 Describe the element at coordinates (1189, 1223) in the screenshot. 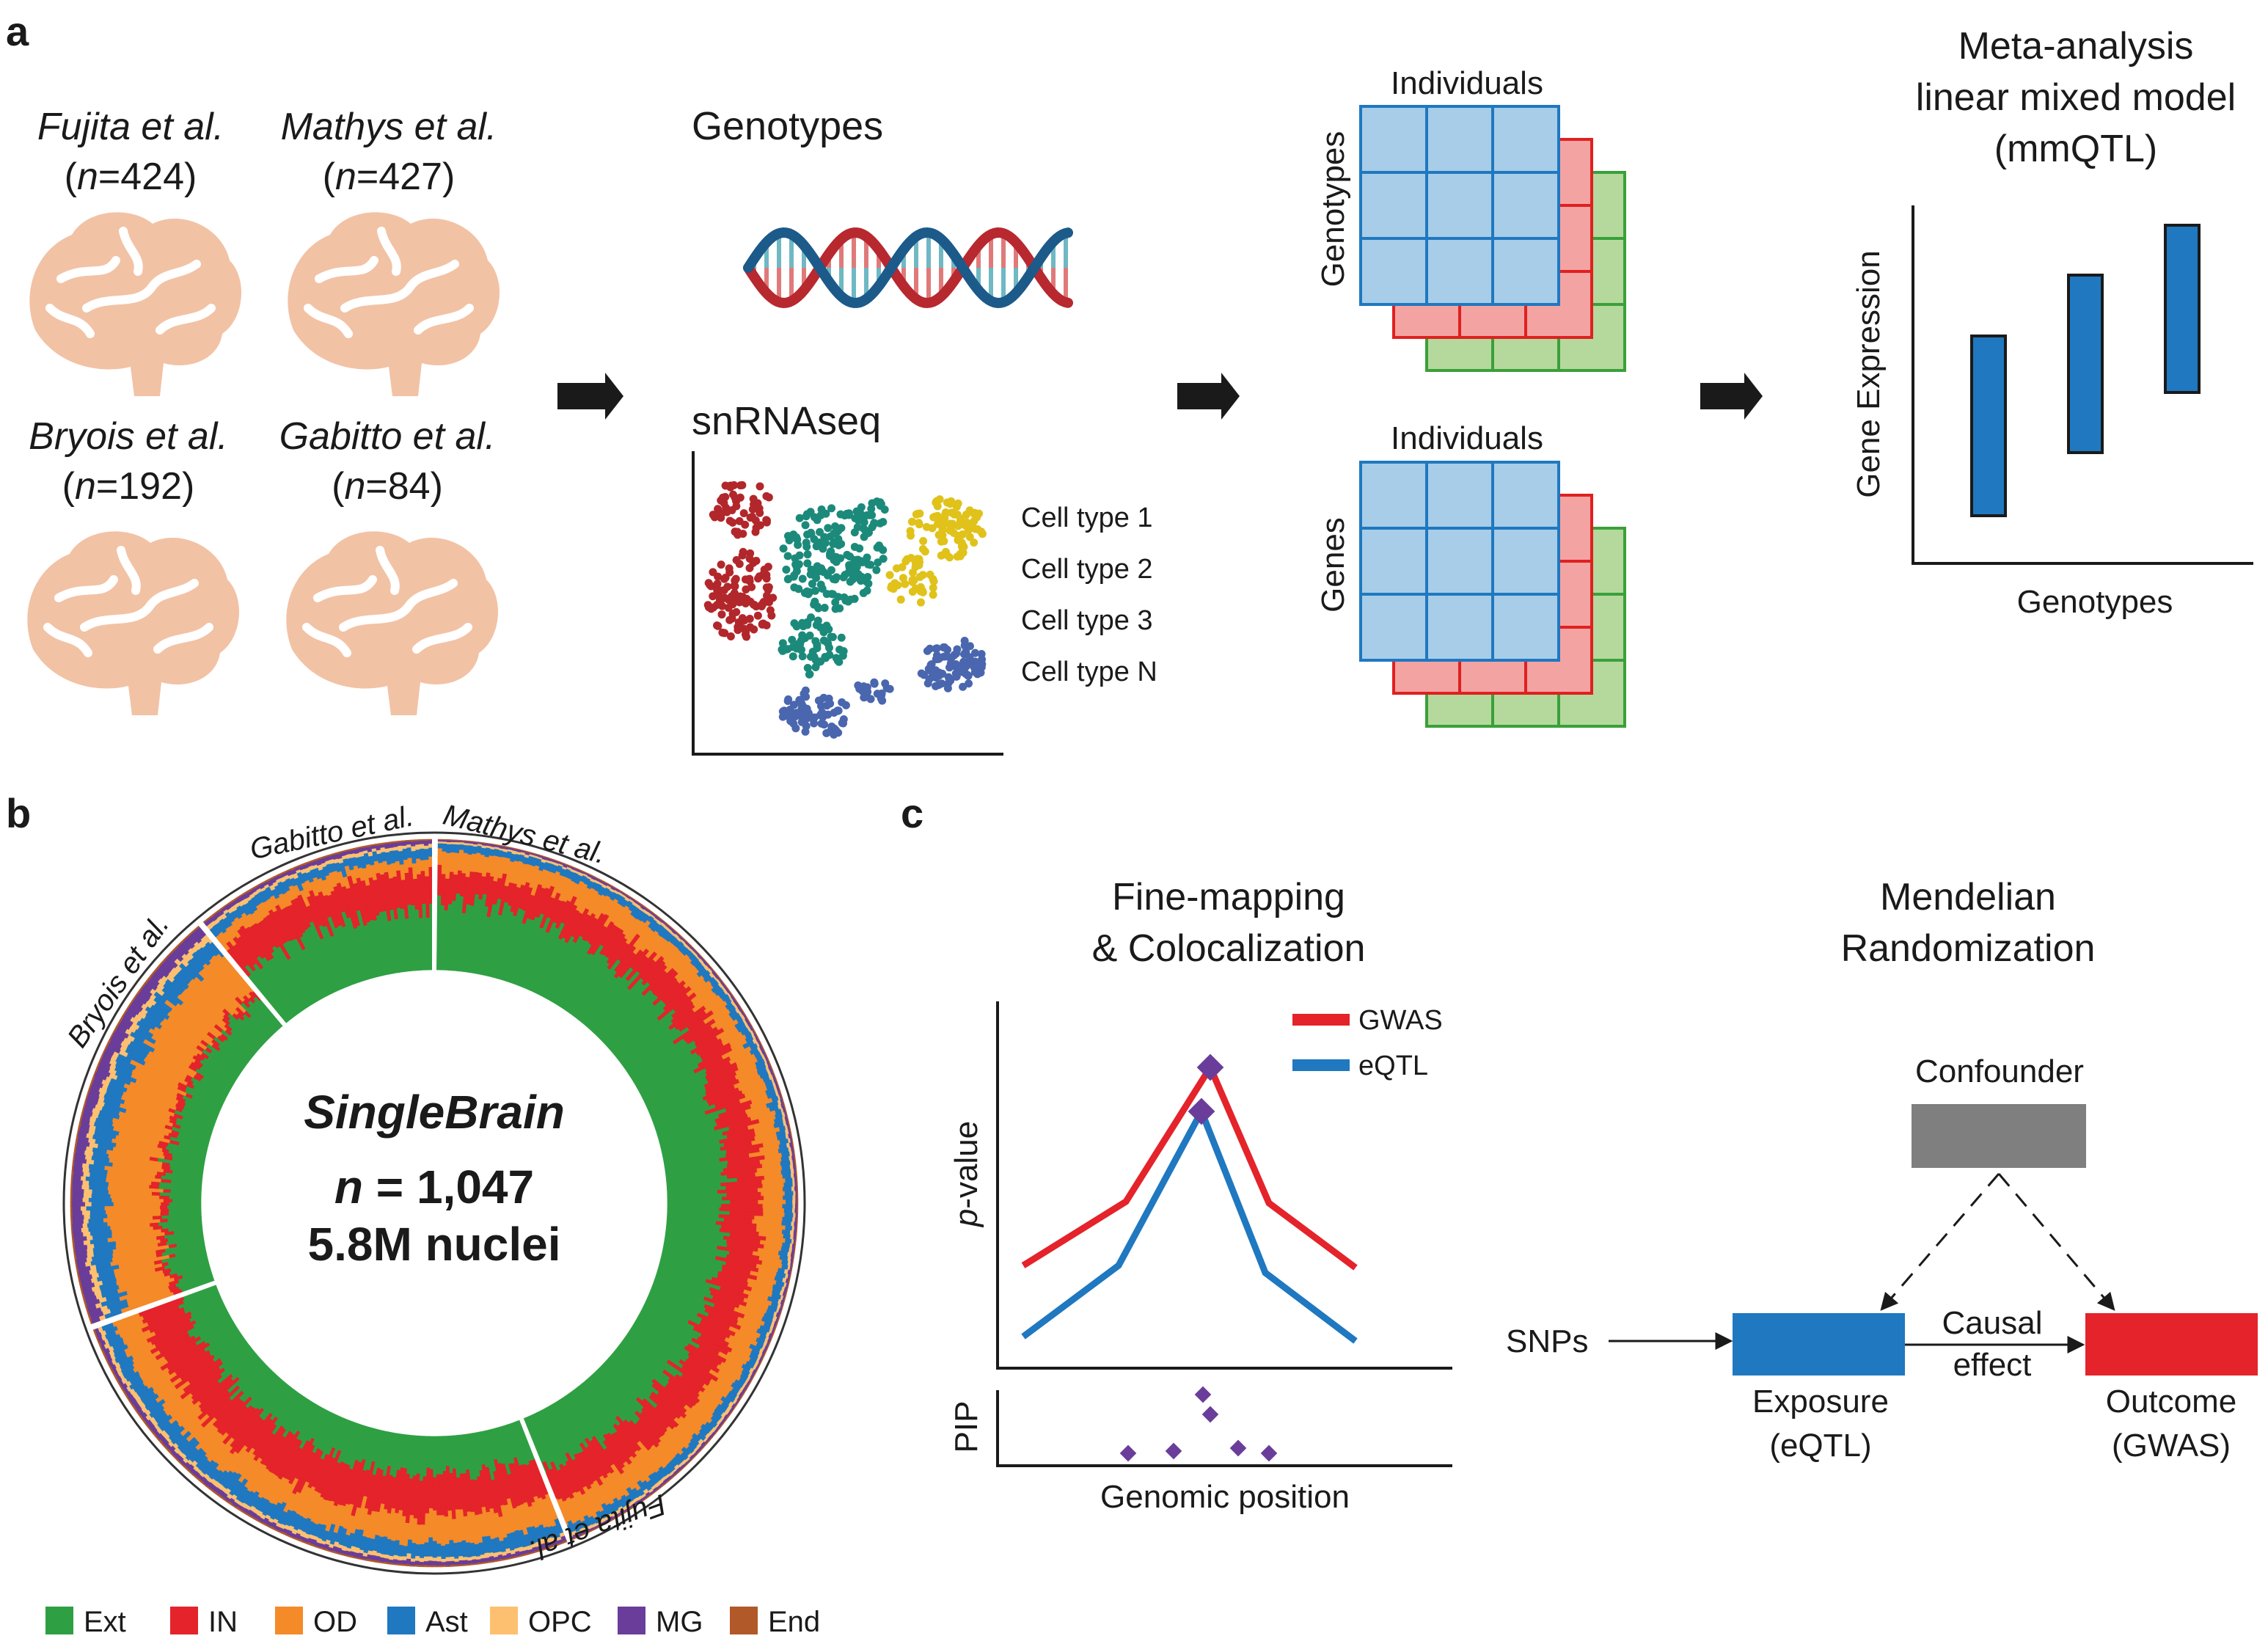

I see `eqtl-line` at that location.